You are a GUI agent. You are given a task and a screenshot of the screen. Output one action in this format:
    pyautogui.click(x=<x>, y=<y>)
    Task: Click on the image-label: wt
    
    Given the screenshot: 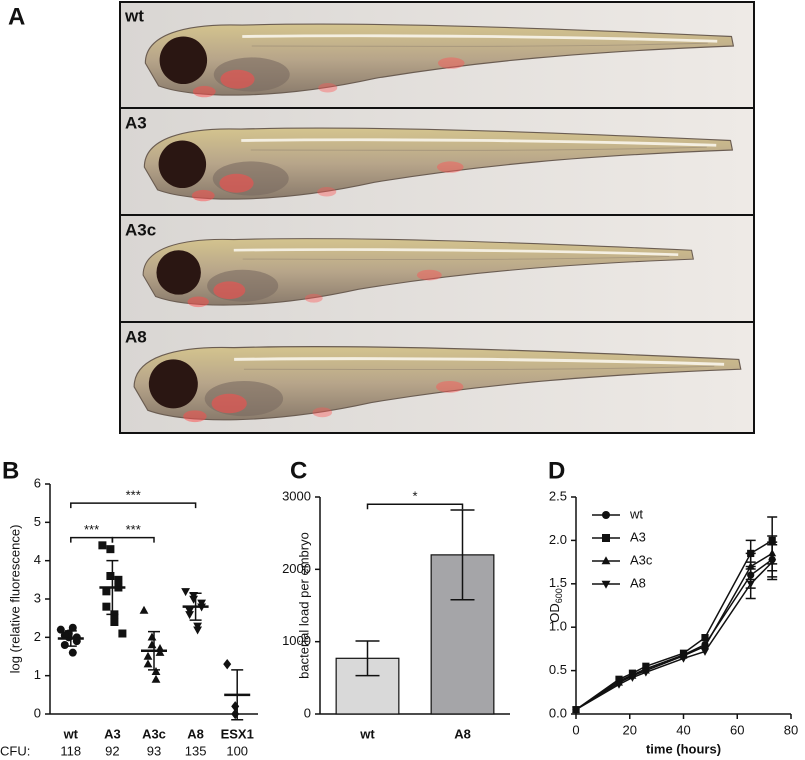 What is the action you would take?
    pyautogui.click(x=134, y=15)
    